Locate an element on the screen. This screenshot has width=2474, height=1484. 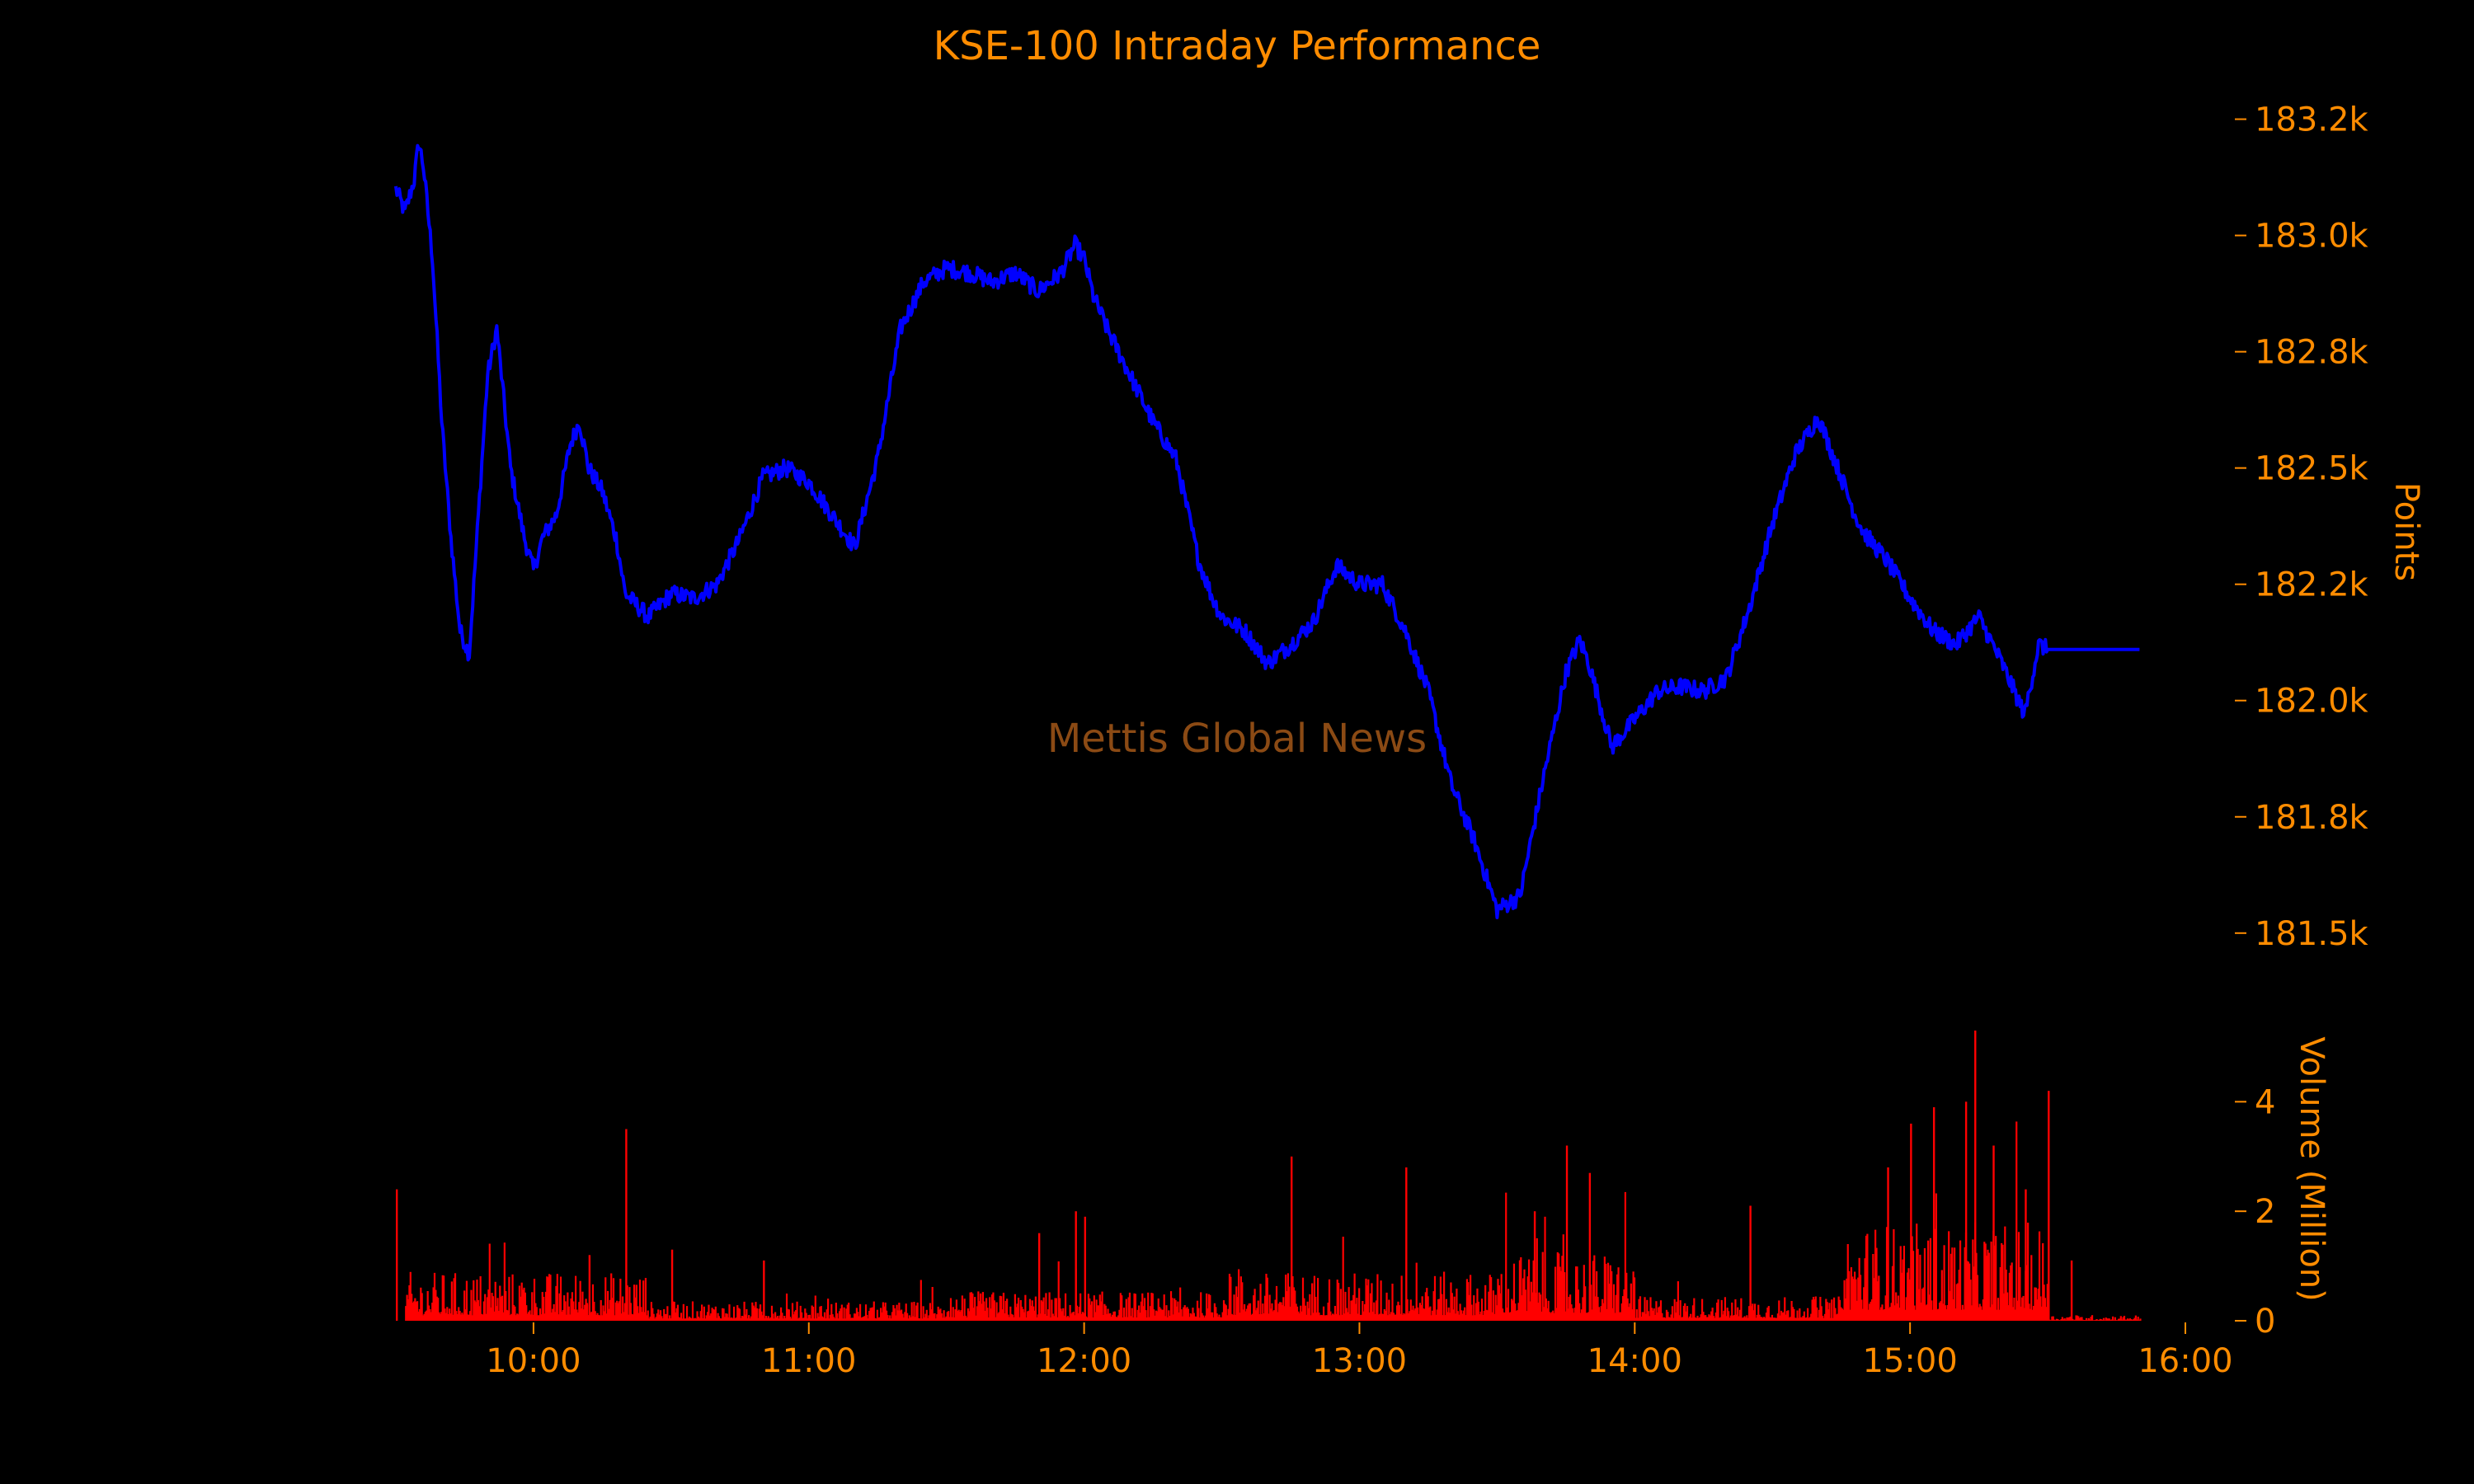
time-tick-label-3: 13:00 is located at coordinates (1359, 1361).